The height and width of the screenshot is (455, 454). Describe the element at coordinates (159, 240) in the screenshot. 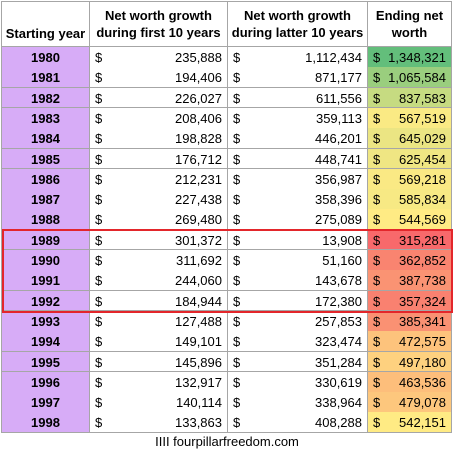

I see `value-cell: $301,372` at that location.